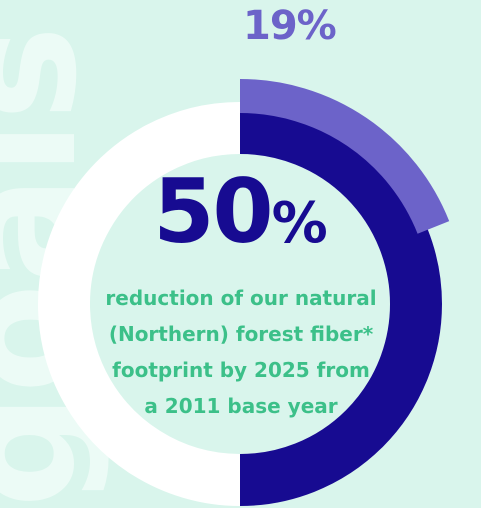 The height and width of the screenshot is (508, 481). What do you see at coordinates (241, 370) in the screenshot?
I see `caption-line-3: footprint by 2025 from` at bounding box center [241, 370].